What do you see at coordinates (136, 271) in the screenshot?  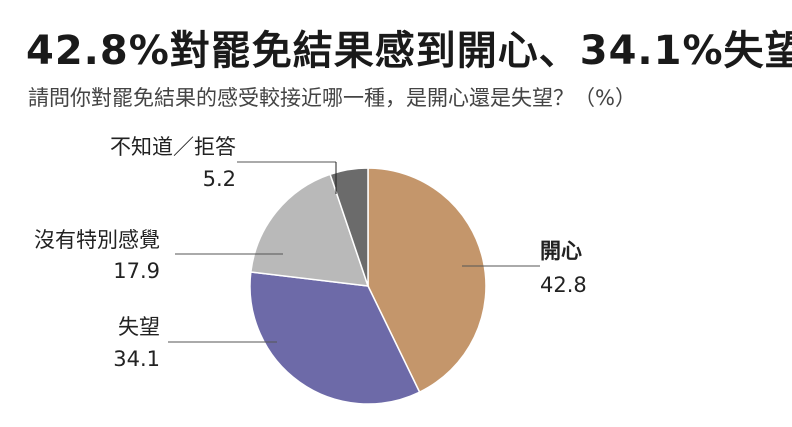 I see `slice-value-no-feeling: 17.9` at bounding box center [136, 271].